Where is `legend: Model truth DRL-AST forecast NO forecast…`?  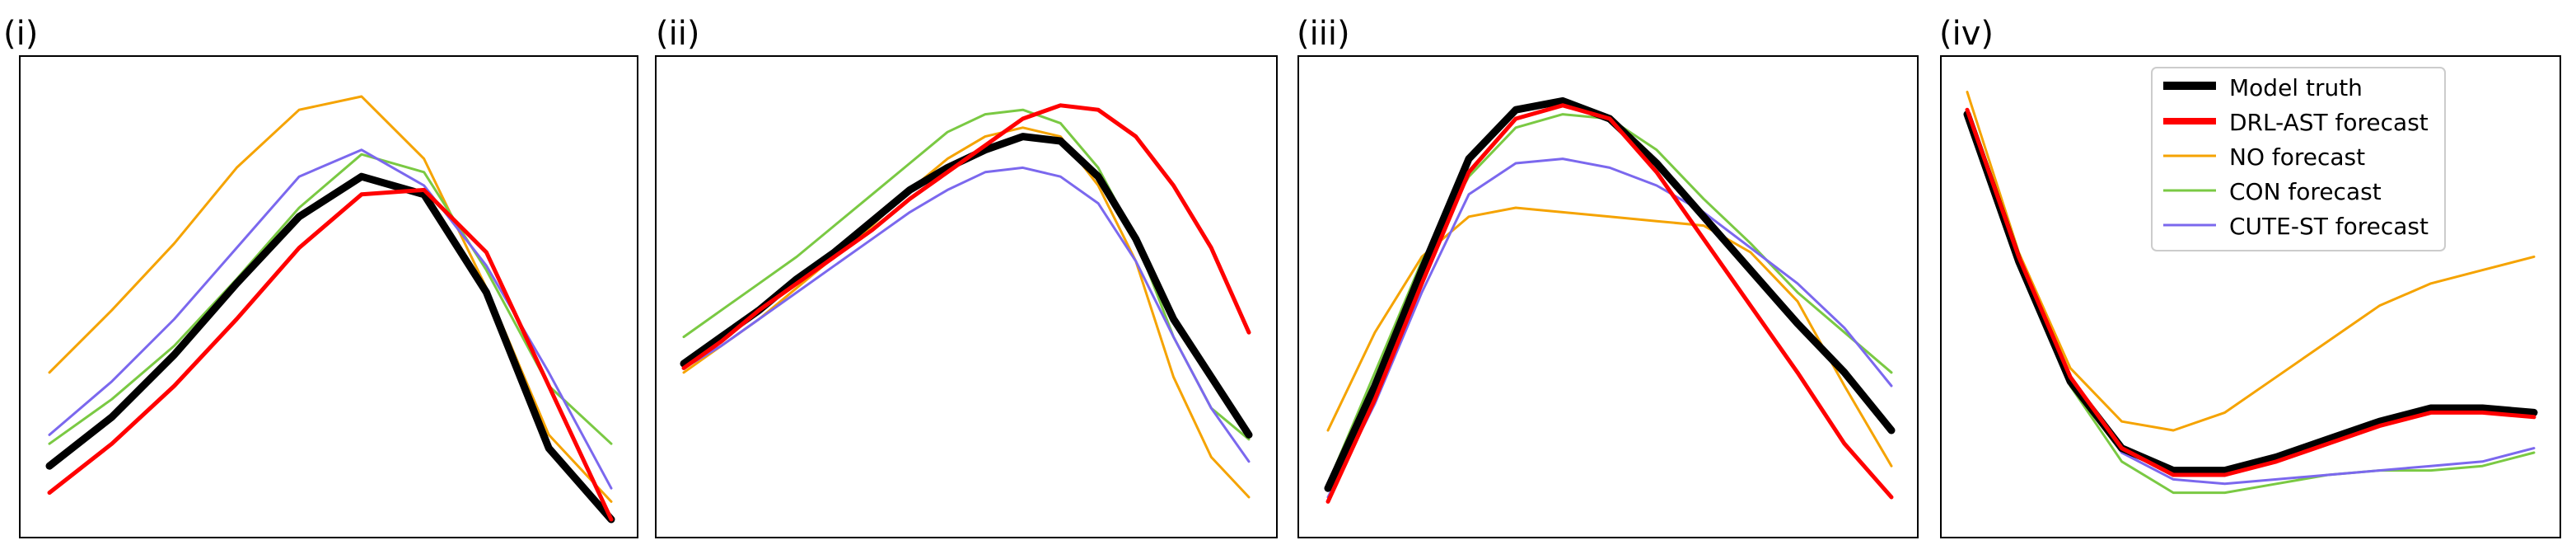 legend: Model truth DRL-AST forecast NO forecast… is located at coordinates (2298, 159).